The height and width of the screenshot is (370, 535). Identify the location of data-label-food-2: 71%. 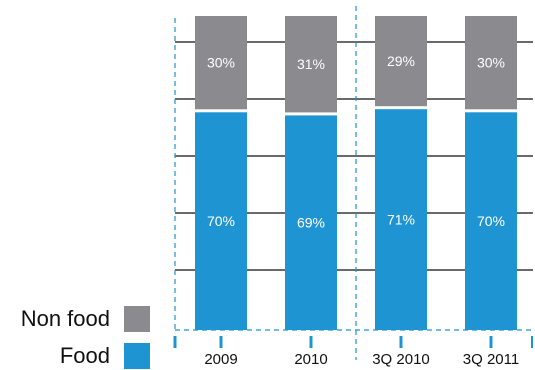
(401, 220).